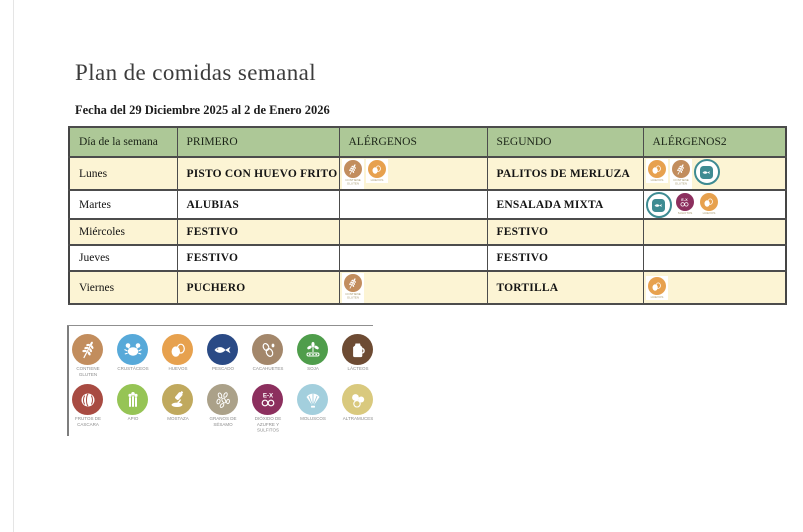 This screenshot has height=532, width=803. What do you see at coordinates (413, 288) in the screenshot?
I see `alergenos-cell: CONTIENE GLUTEN` at bounding box center [413, 288].